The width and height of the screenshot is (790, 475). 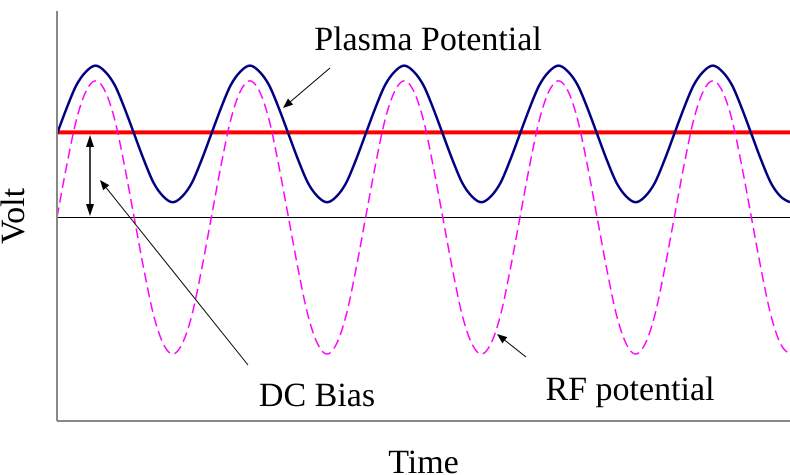 What do you see at coordinates (317, 395) in the screenshot?
I see `text: DC Bias` at bounding box center [317, 395].